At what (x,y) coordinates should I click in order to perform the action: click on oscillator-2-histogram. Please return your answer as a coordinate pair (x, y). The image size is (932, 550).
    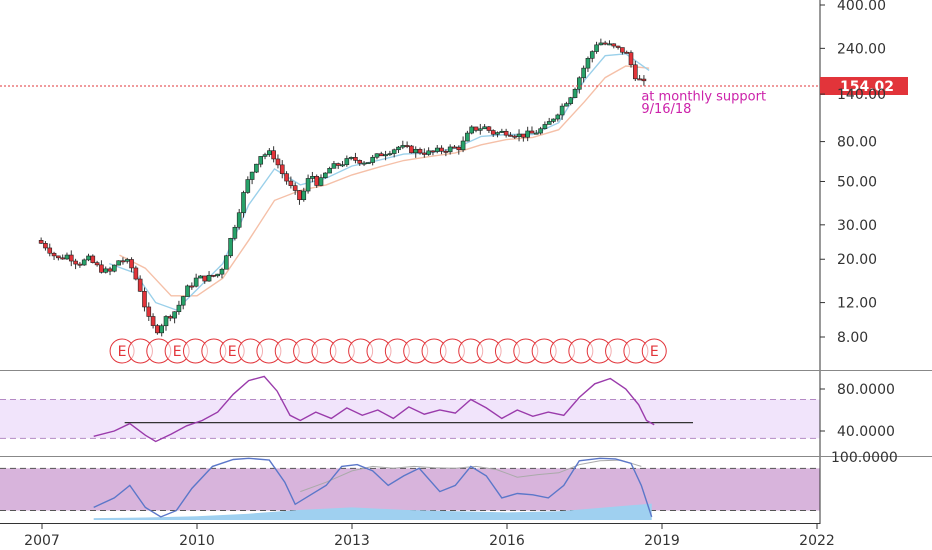
    Looking at the image, I should click on (372, 511).